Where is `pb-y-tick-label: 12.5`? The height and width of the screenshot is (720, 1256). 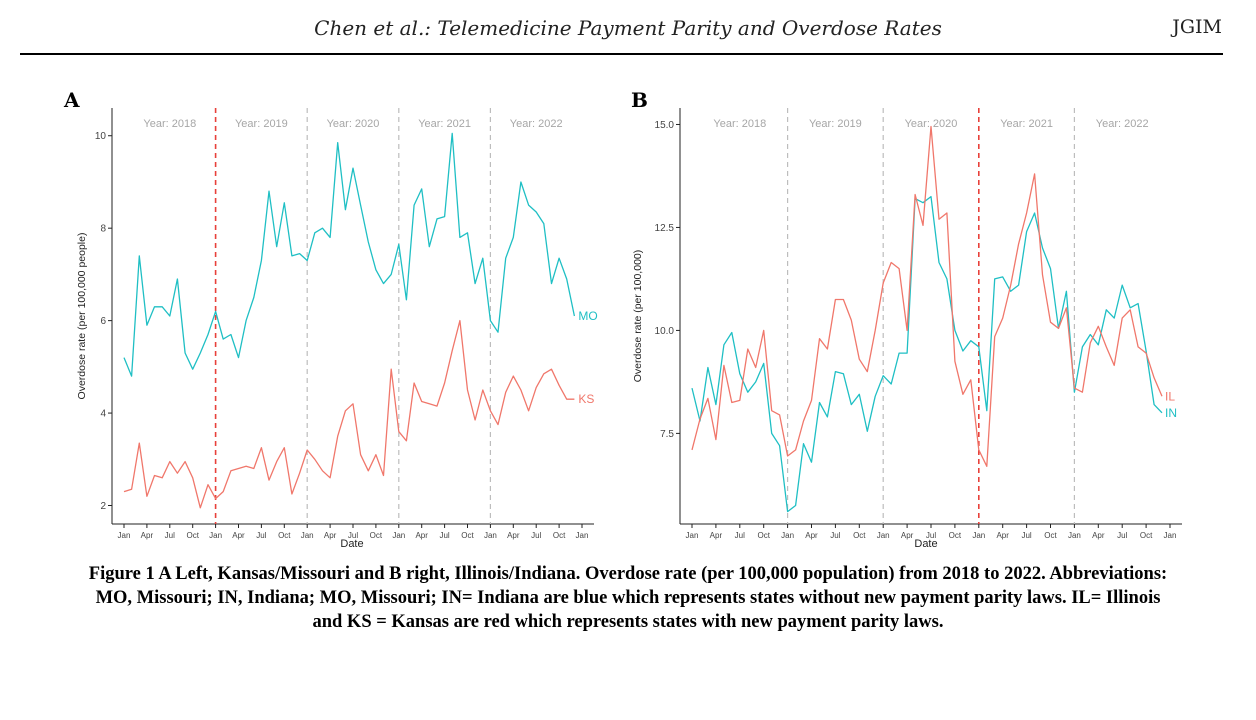
pb-y-tick-label: 12.5 is located at coordinates (665, 228).